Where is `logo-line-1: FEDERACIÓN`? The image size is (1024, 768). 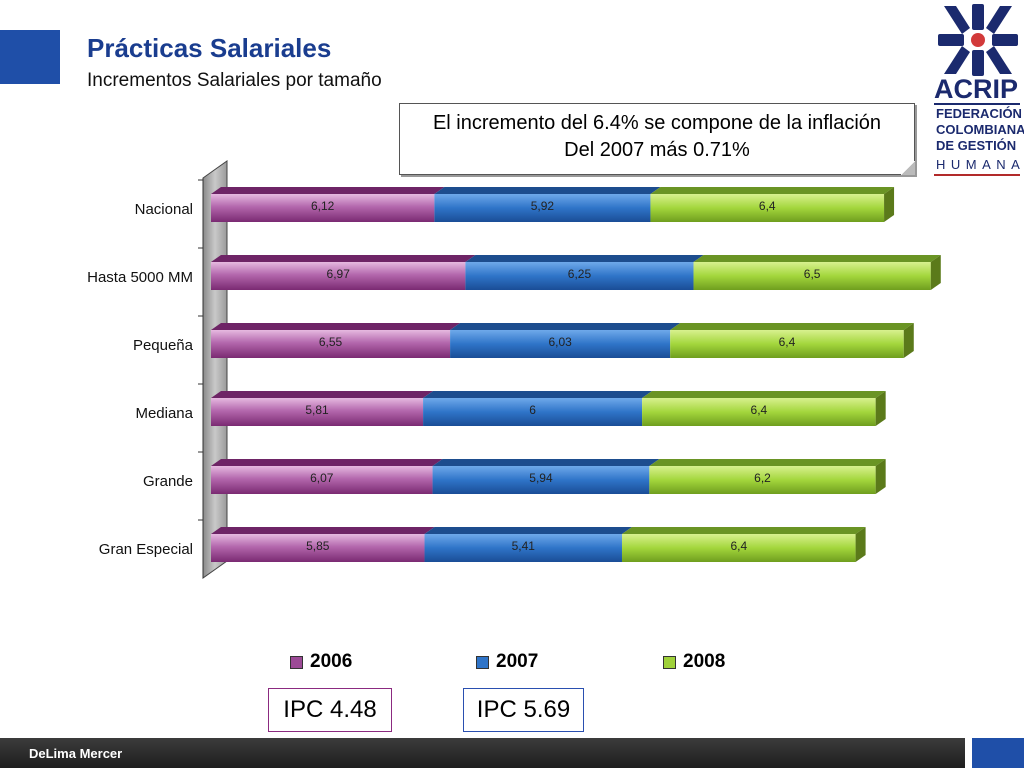 logo-line-1: FEDERACIÓN is located at coordinates (979, 113).